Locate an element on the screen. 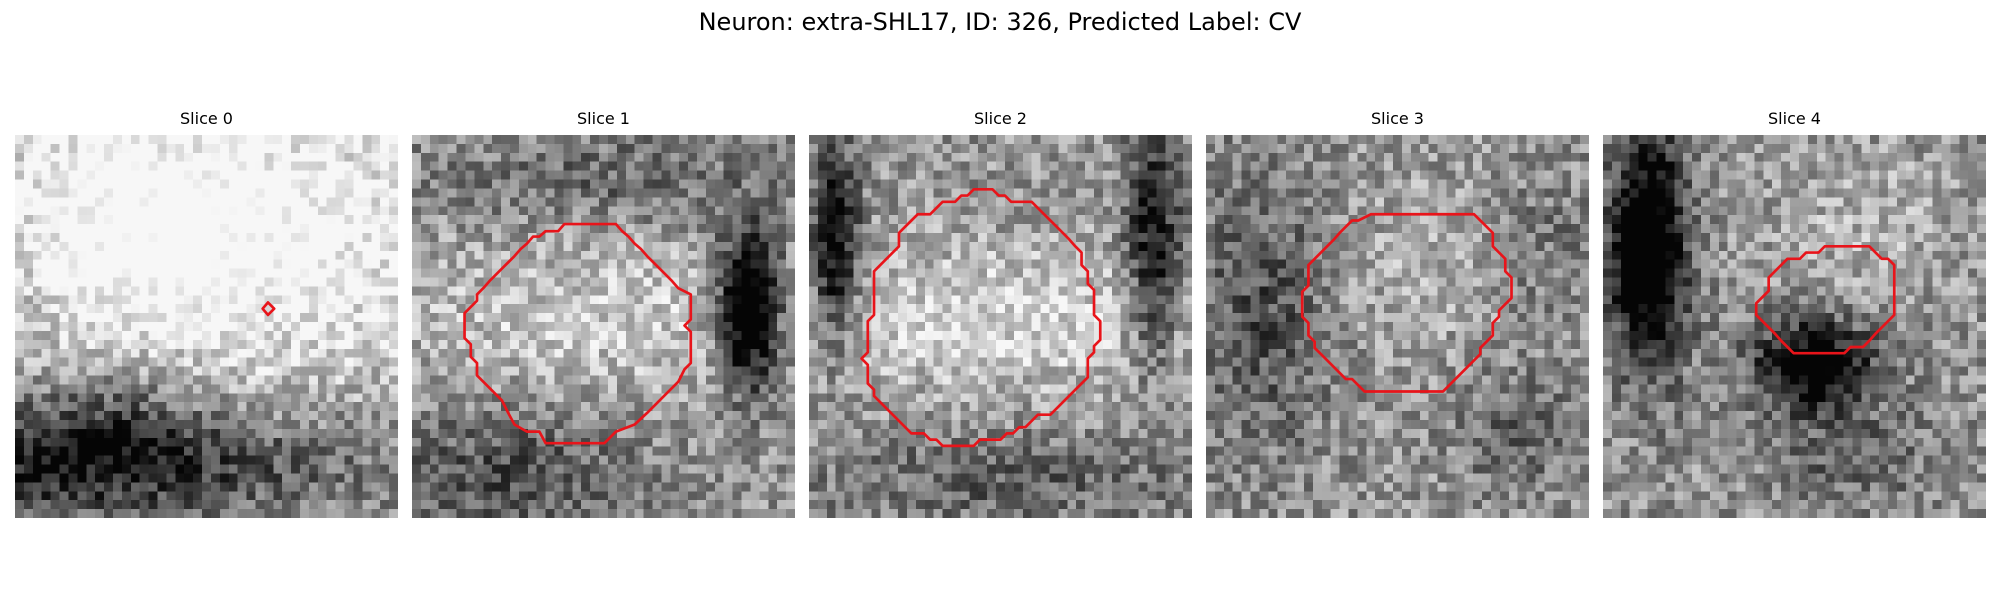 The width and height of the screenshot is (2000, 600). slice-panel-1: Slice 1 is located at coordinates (603, 313).